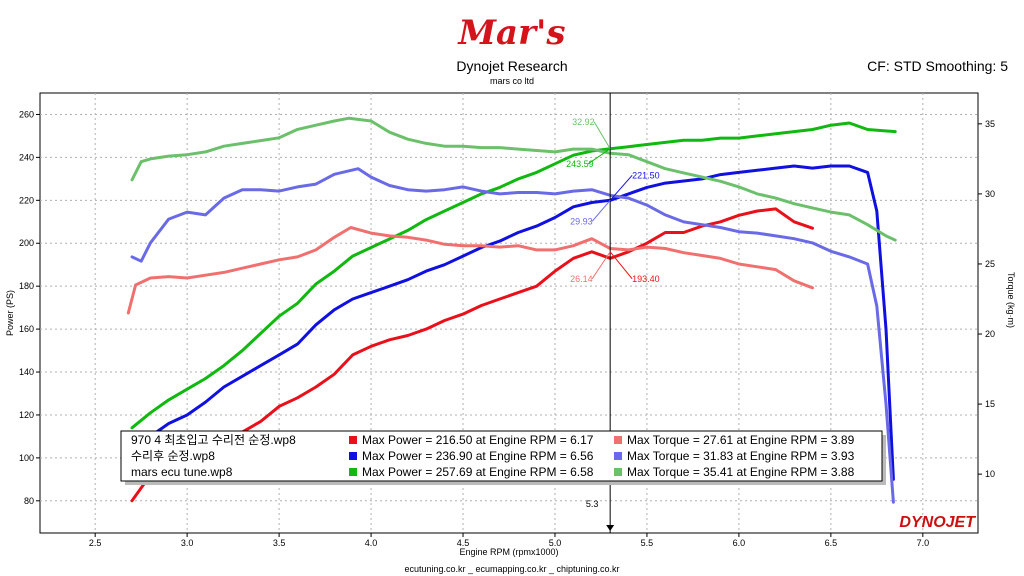 This screenshot has width=1024, height=576. Describe the element at coordinates (29, 307) in the screenshot. I see `y-axis-ticks: 80 100 120 140 160 180 200 220 240 260` at that location.